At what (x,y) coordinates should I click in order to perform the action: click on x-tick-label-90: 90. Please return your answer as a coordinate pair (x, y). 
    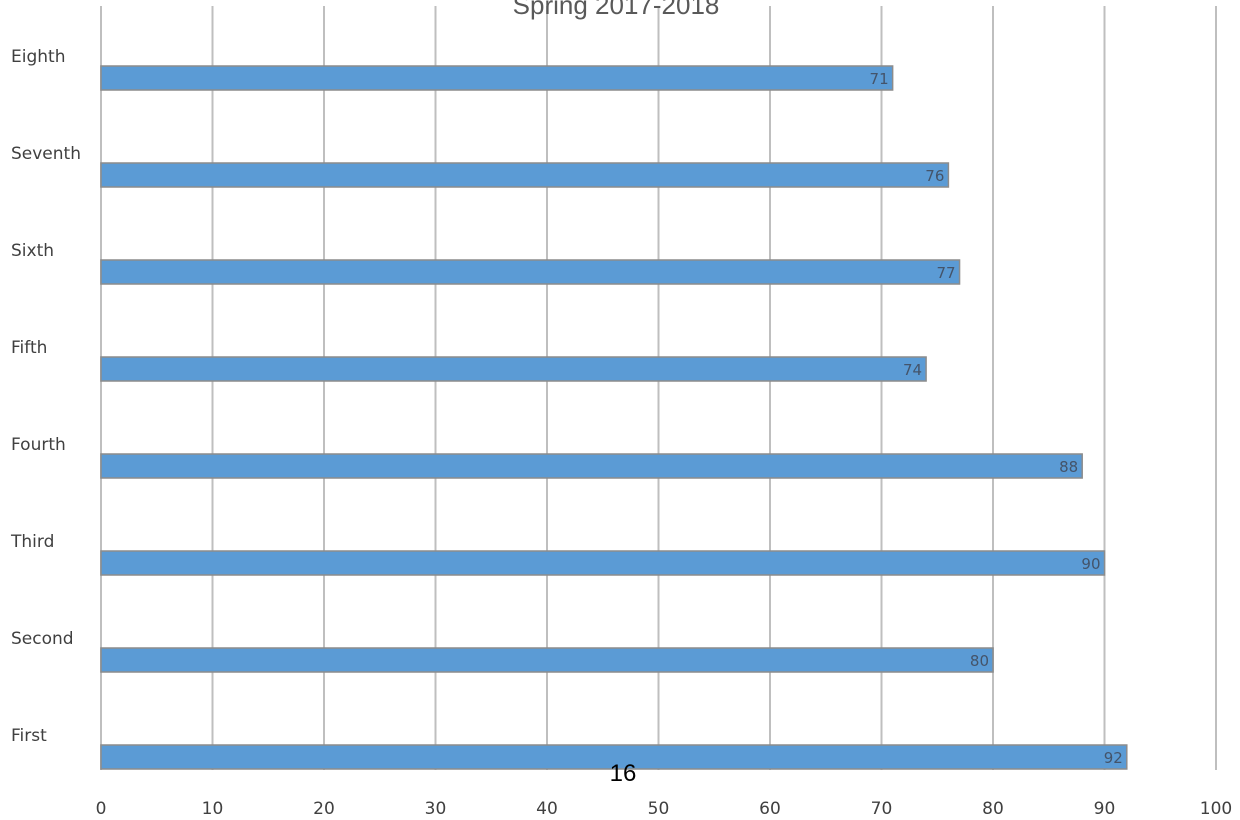
    Looking at the image, I should click on (1105, 809).